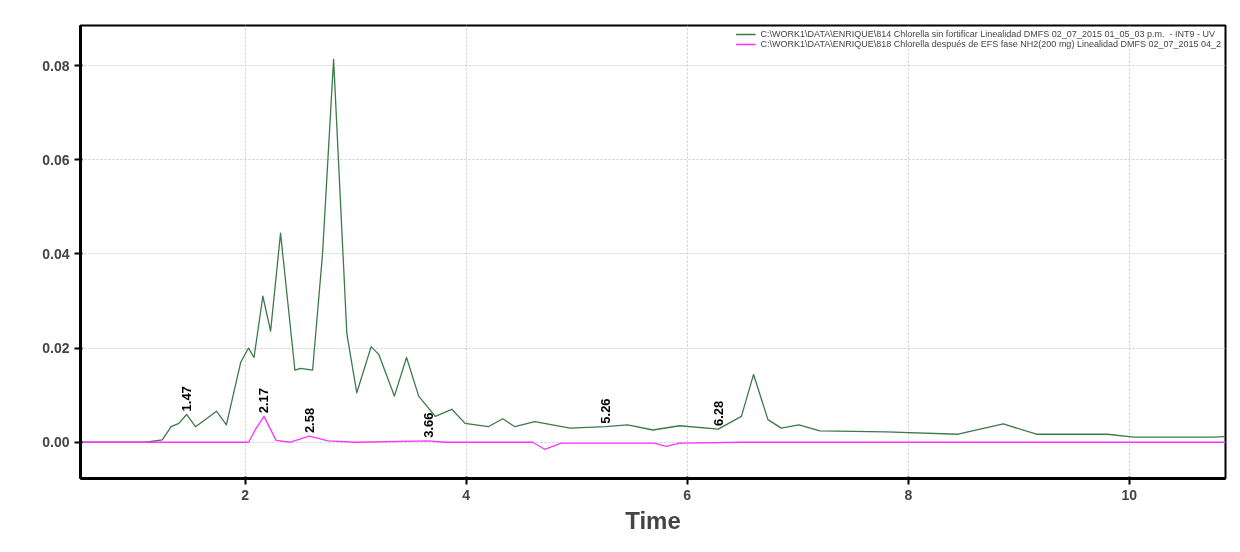  I want to click on x-tick-label: 6, so click(687, 494).